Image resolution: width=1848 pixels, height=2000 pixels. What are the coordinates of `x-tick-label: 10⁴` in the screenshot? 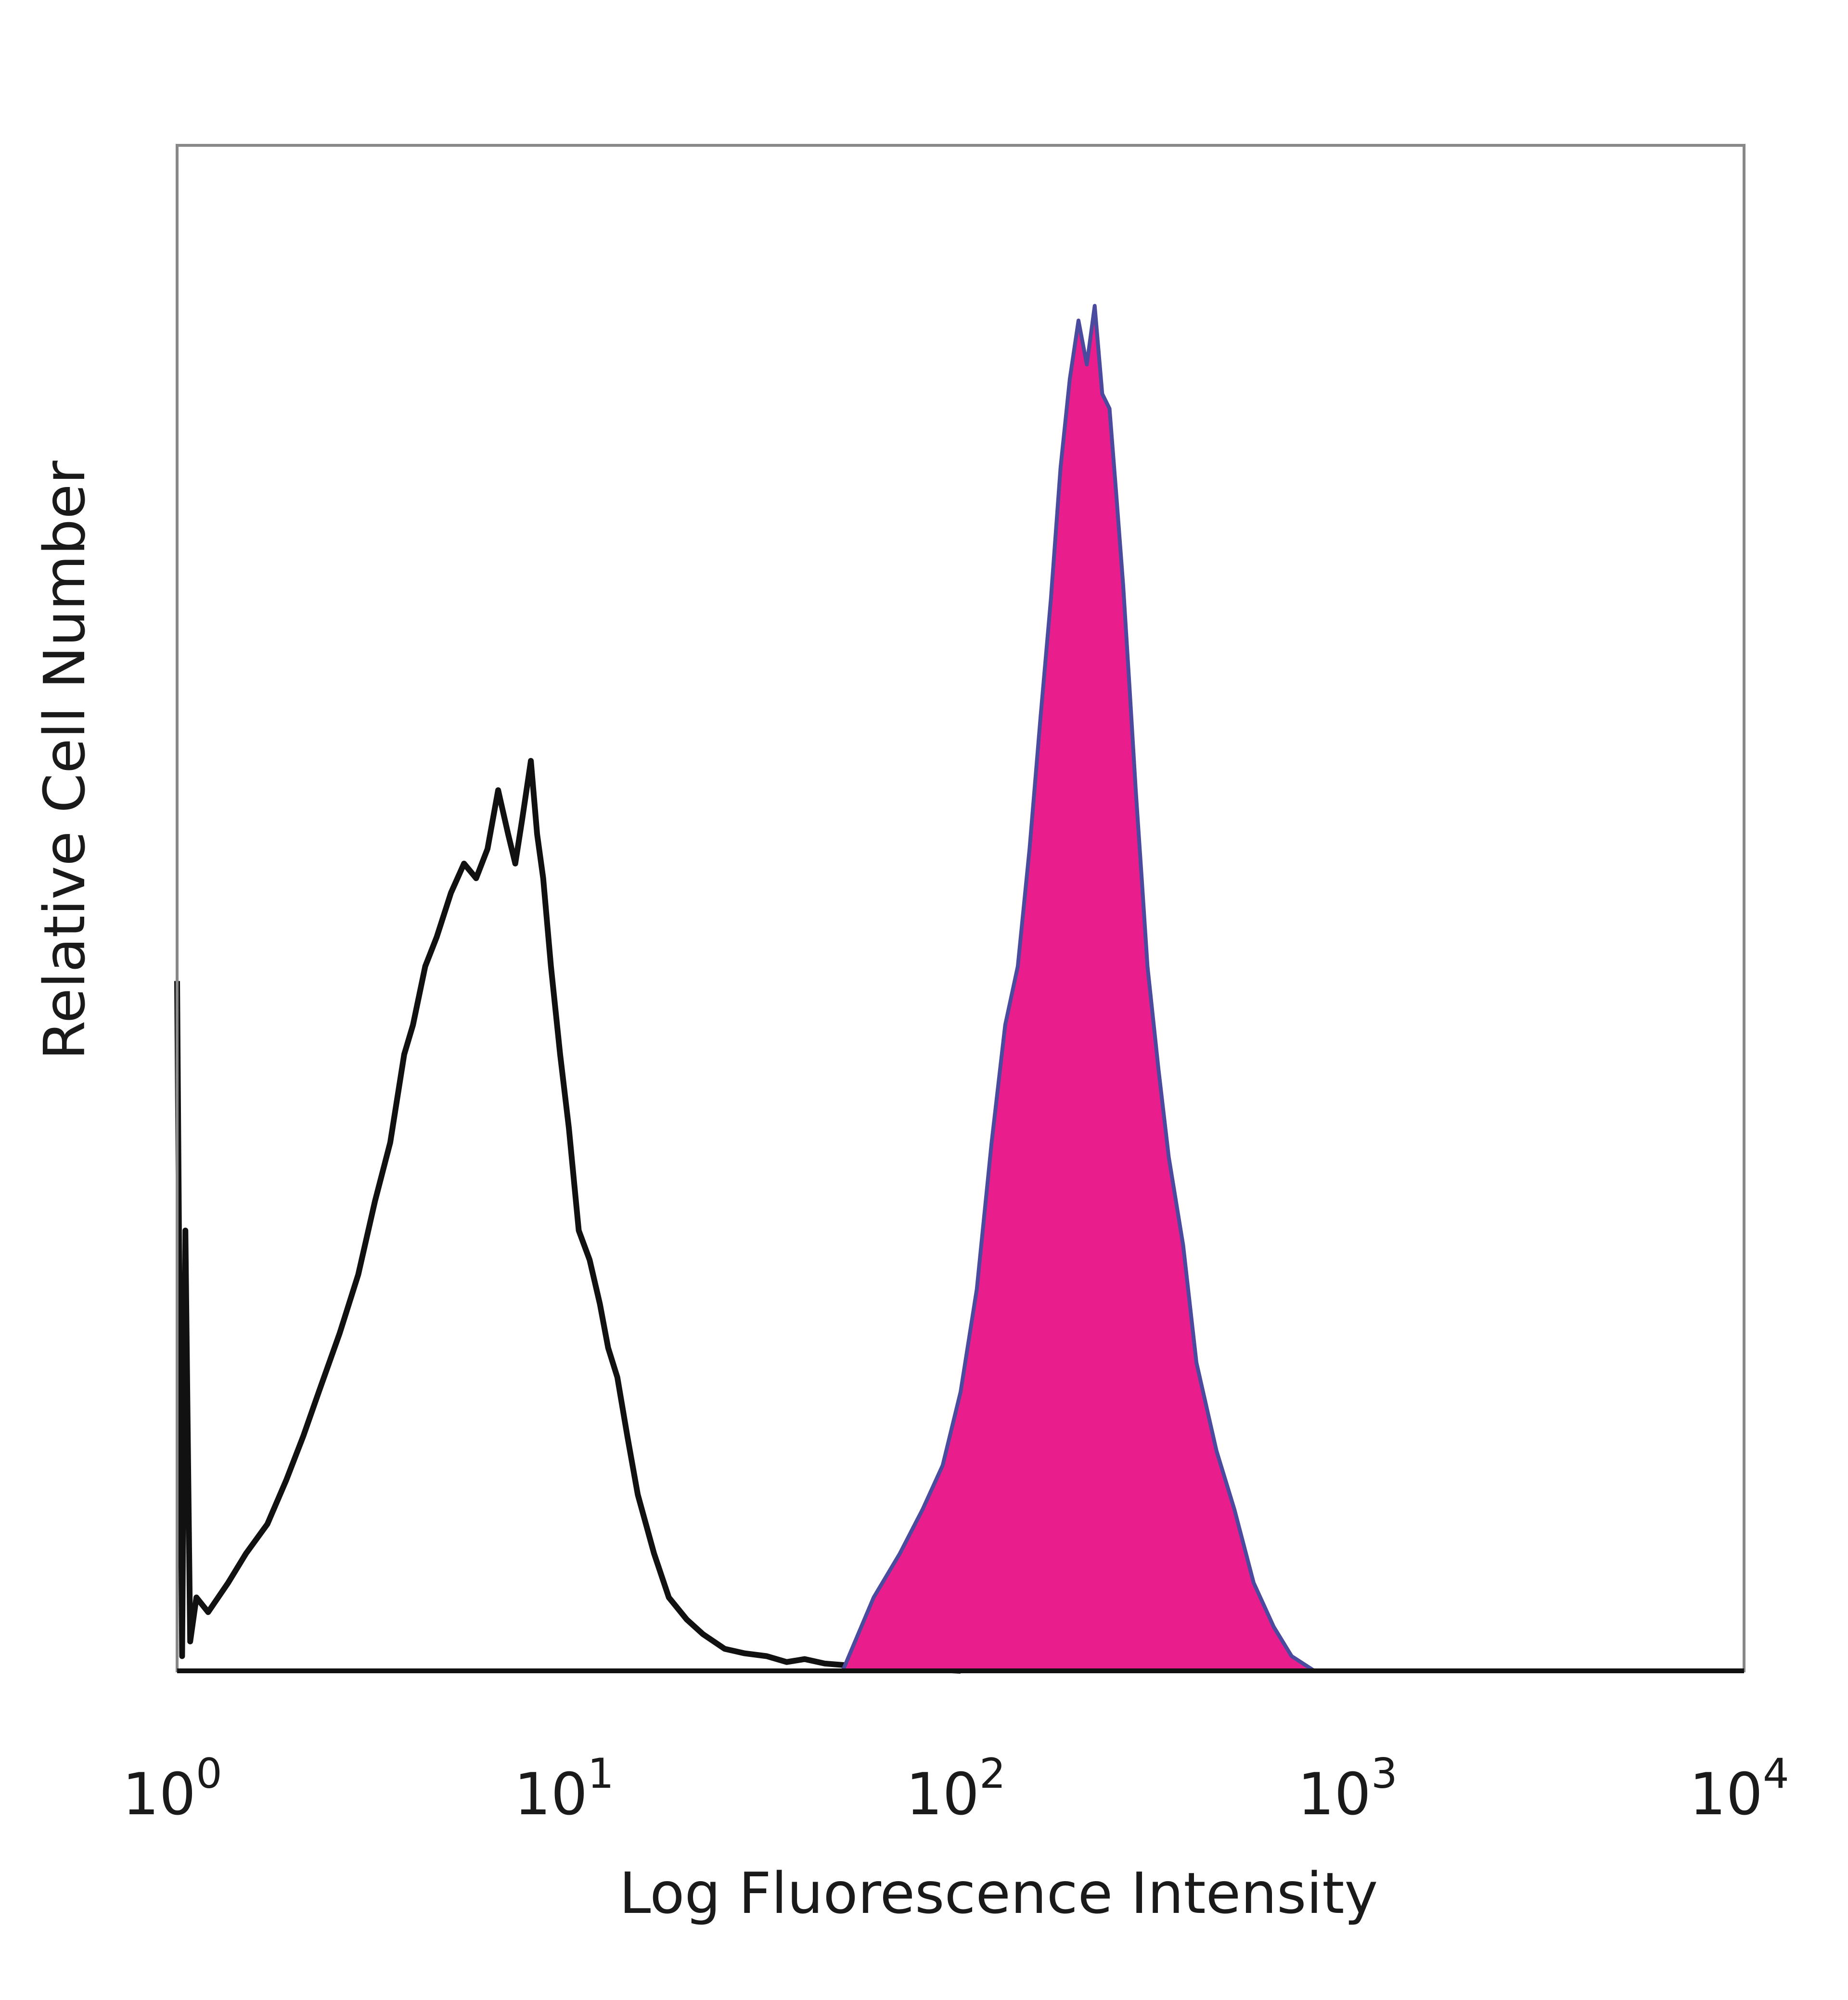 It's located at (1739, 1789).